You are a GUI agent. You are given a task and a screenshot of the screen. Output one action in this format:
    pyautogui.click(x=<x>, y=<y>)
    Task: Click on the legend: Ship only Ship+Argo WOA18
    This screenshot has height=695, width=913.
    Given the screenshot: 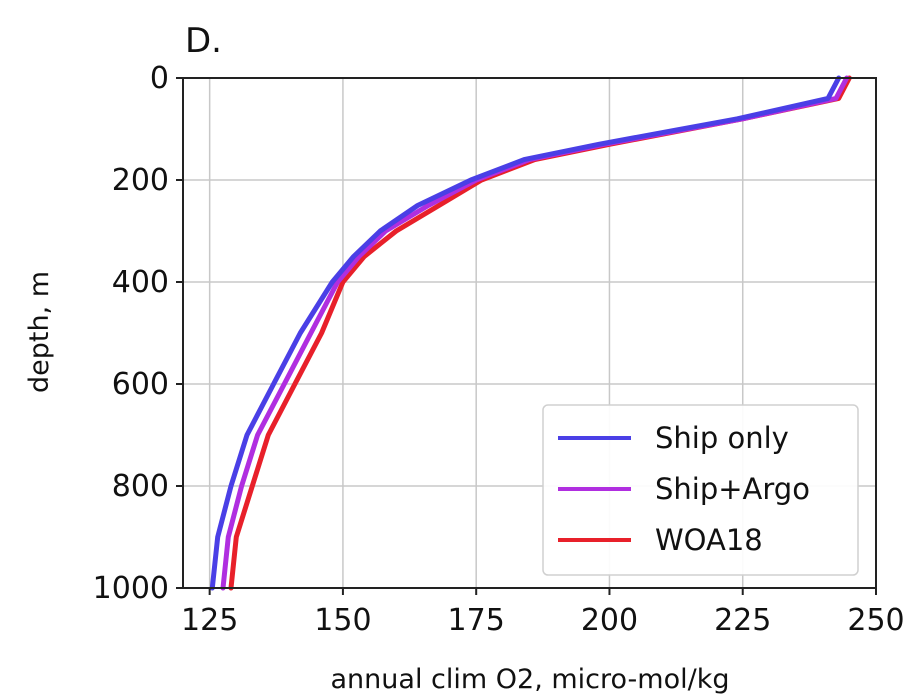 What is the action you would take?
    pyautogui.click(x=700, y=490)
    